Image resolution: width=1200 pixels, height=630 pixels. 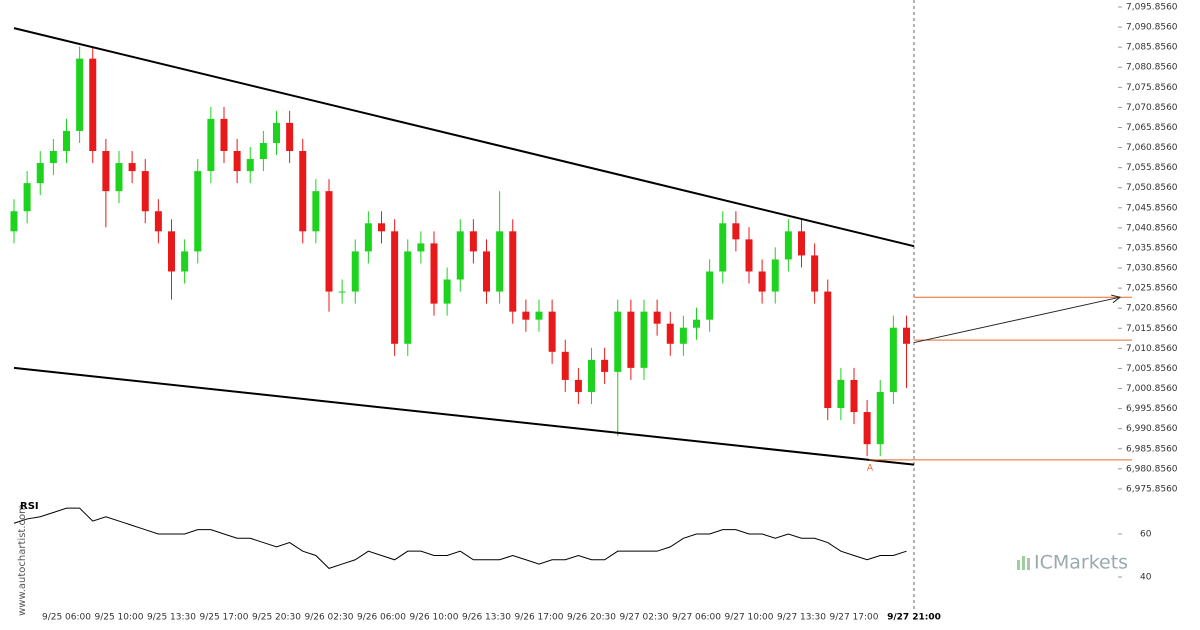 What do you see at coordinates (381, 618) in the screenshot?
I see `x-tick-label: 9/26 06:00` at bounding box center [381, 618].